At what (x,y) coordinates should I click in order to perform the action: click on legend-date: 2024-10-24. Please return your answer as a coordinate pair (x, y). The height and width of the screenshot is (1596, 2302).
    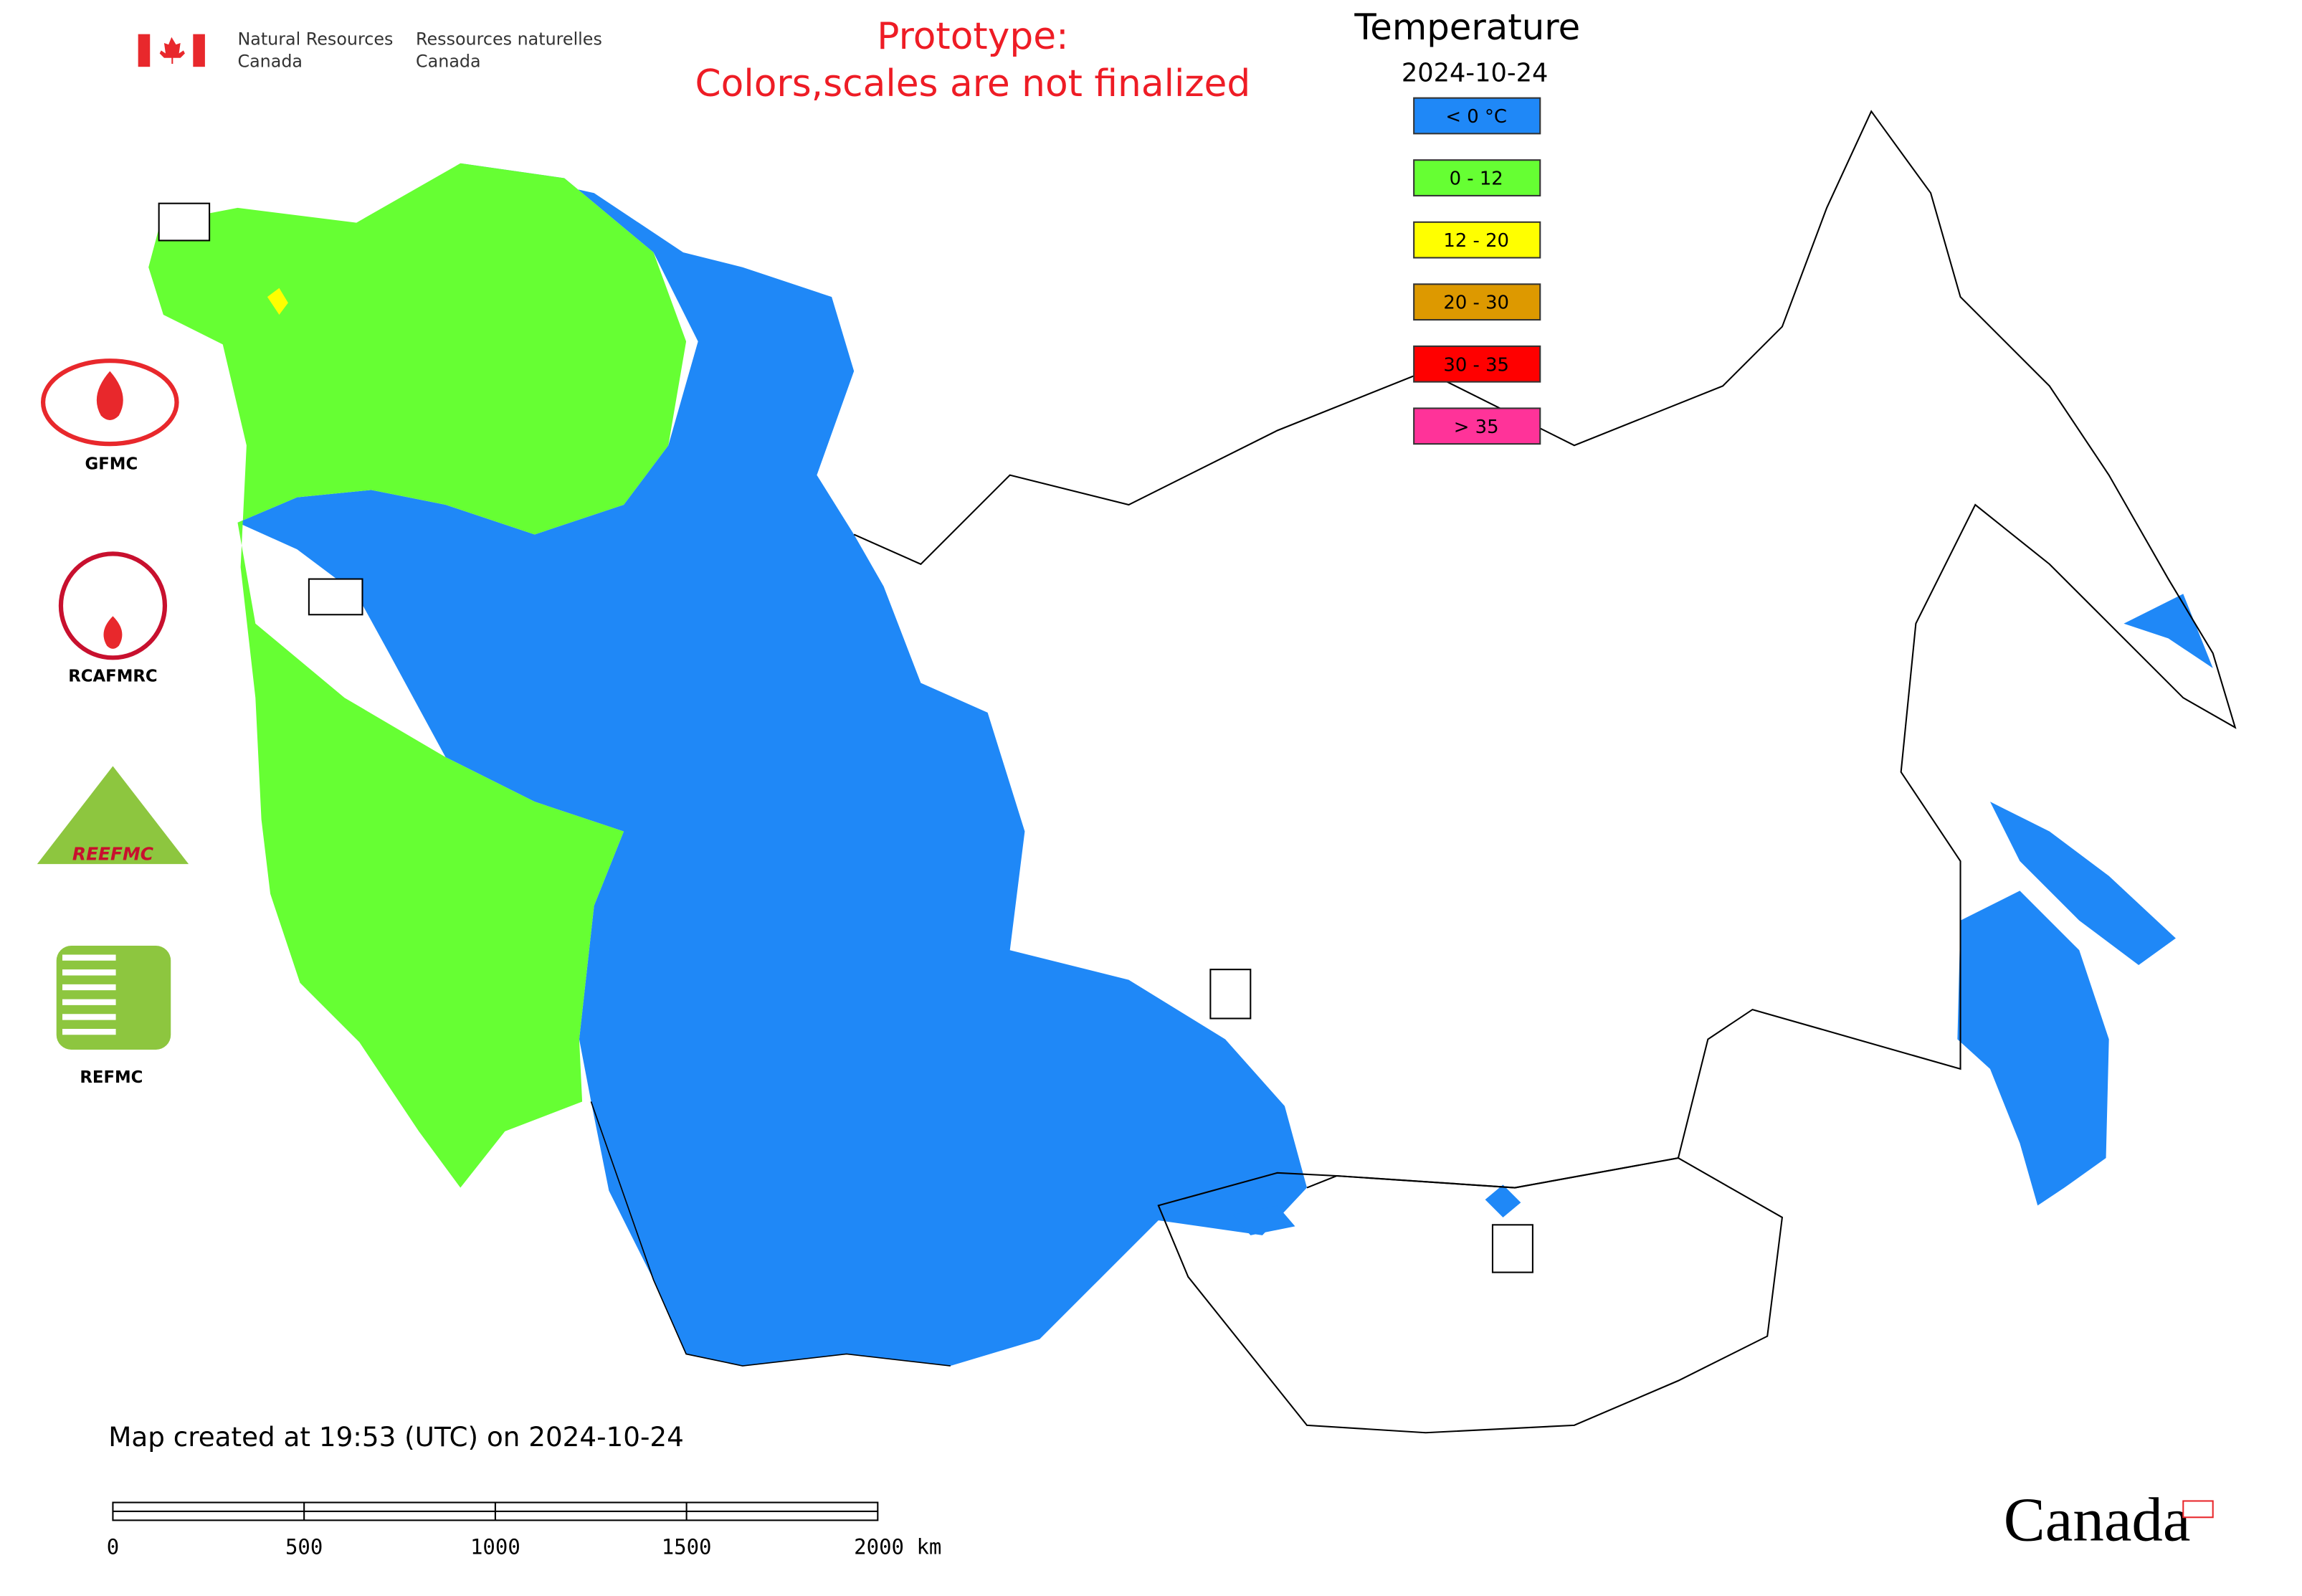
    Looking at the image, I should click on (1475, 73).